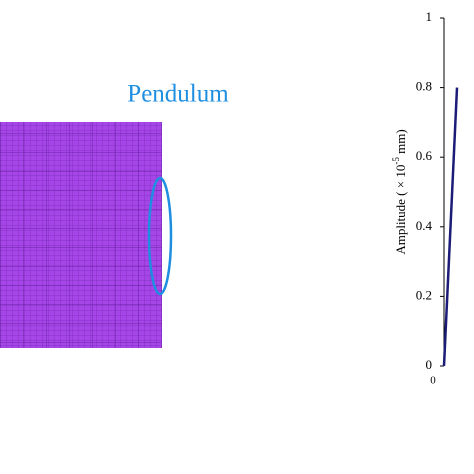  I want to click on y-label-exponent: -5, so click(396, 161).